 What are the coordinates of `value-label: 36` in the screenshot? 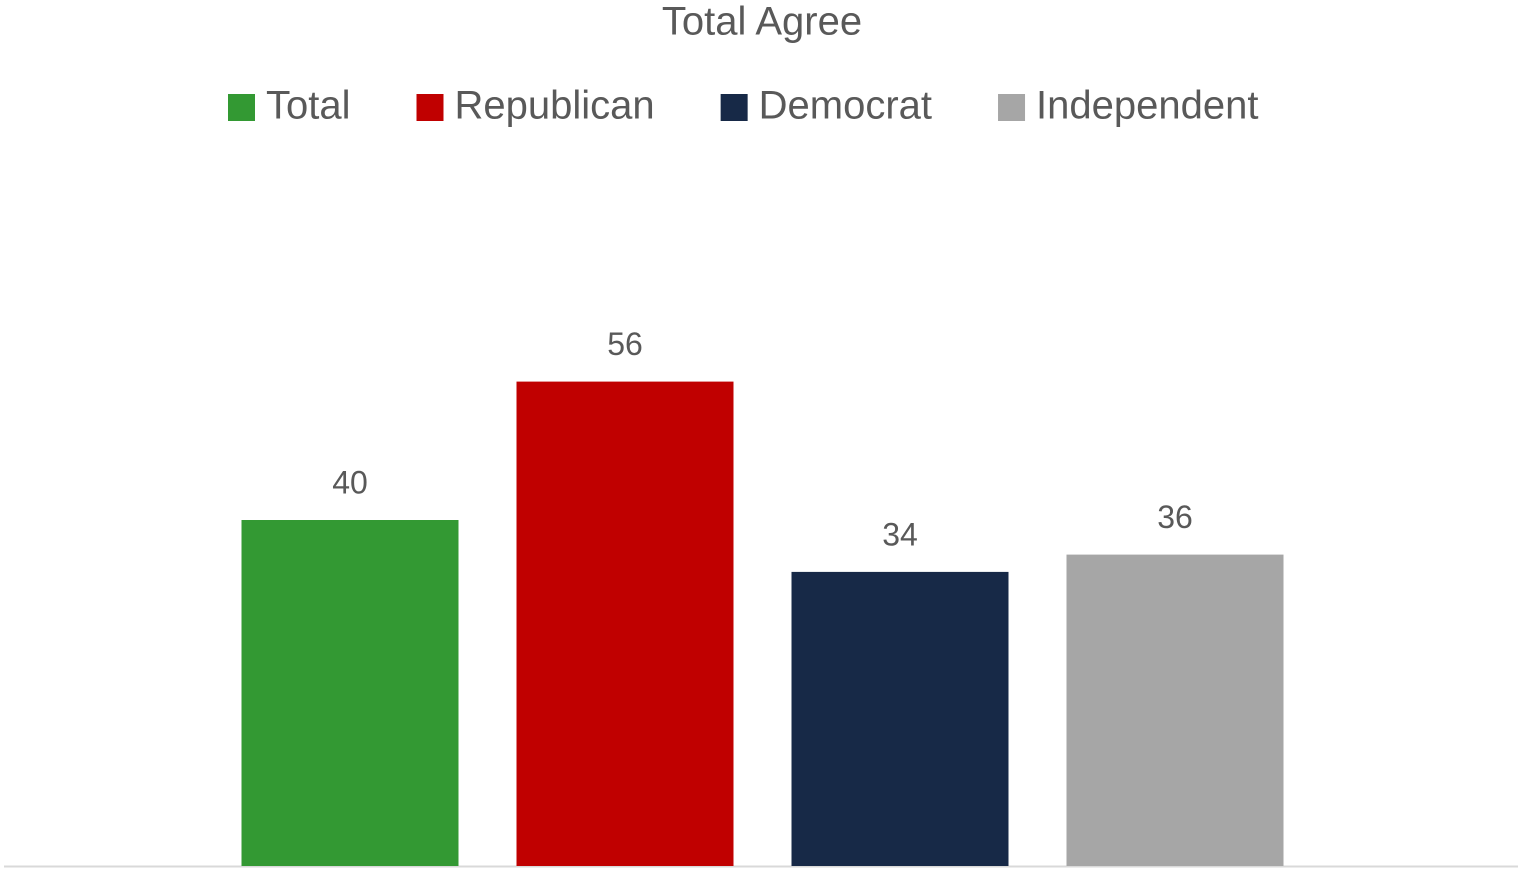 It's located at (1175, 517).